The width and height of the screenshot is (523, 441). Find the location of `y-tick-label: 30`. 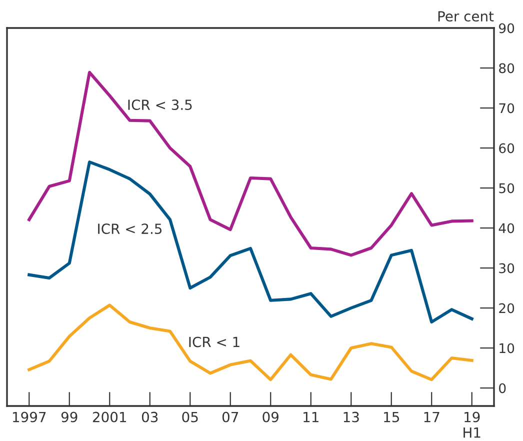

y-tick-label: 30 is located at coordinates (506, 268).